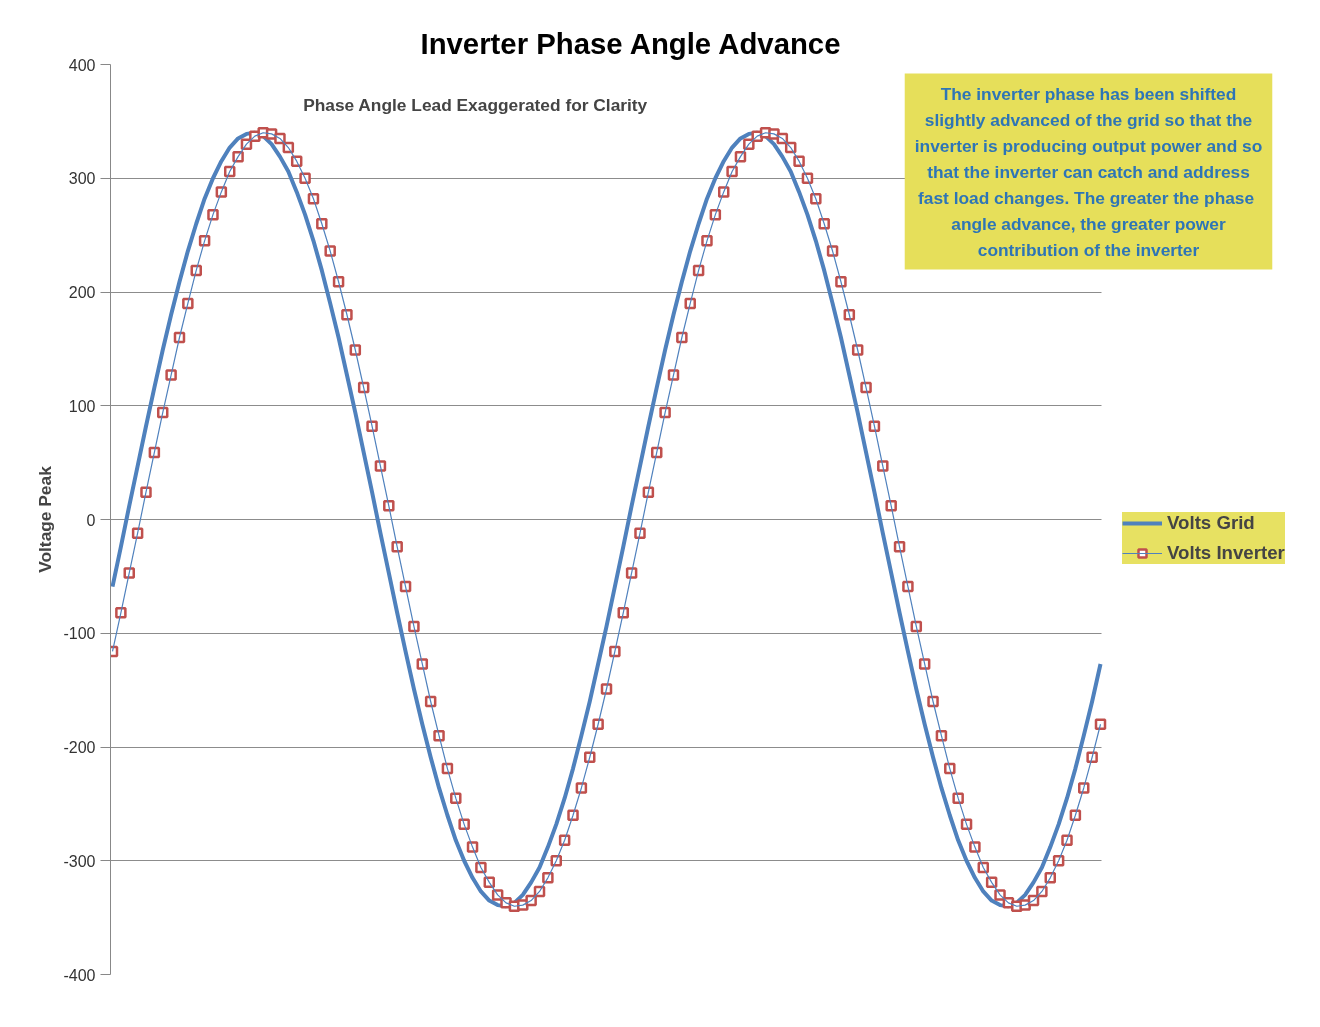  Describe the element at coordinates (630, 43) in the screenshot. I see `chart-title: Inverter Phase Angle Advance` at that location.